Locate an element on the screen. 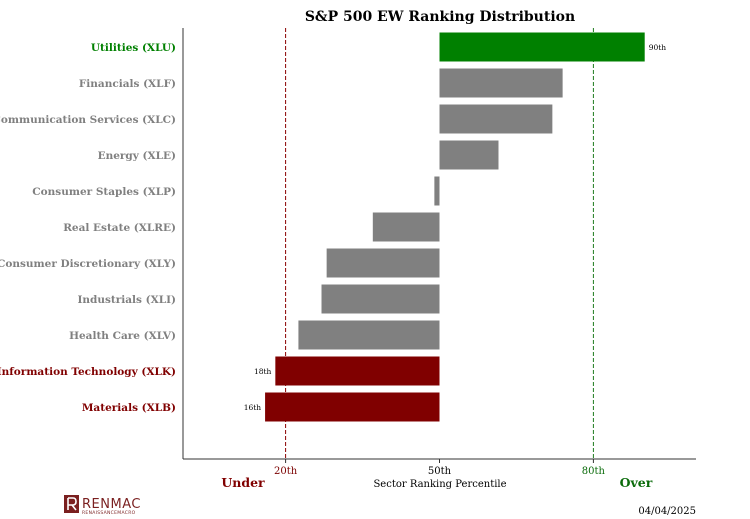 The height and width of the screenshot is (519, 750). category-label-1: Financials (XLF) is located at coordinates (127, 84).